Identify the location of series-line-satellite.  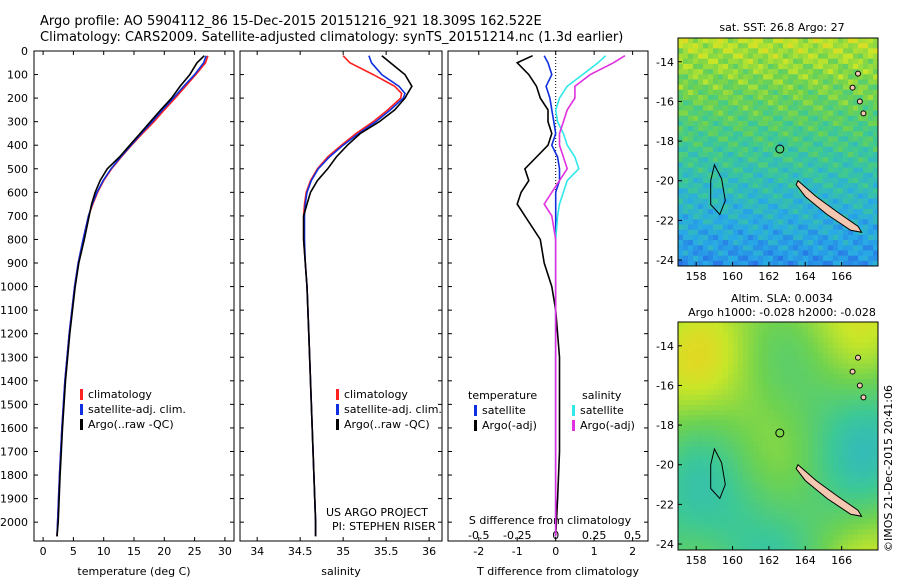
(131, 296).